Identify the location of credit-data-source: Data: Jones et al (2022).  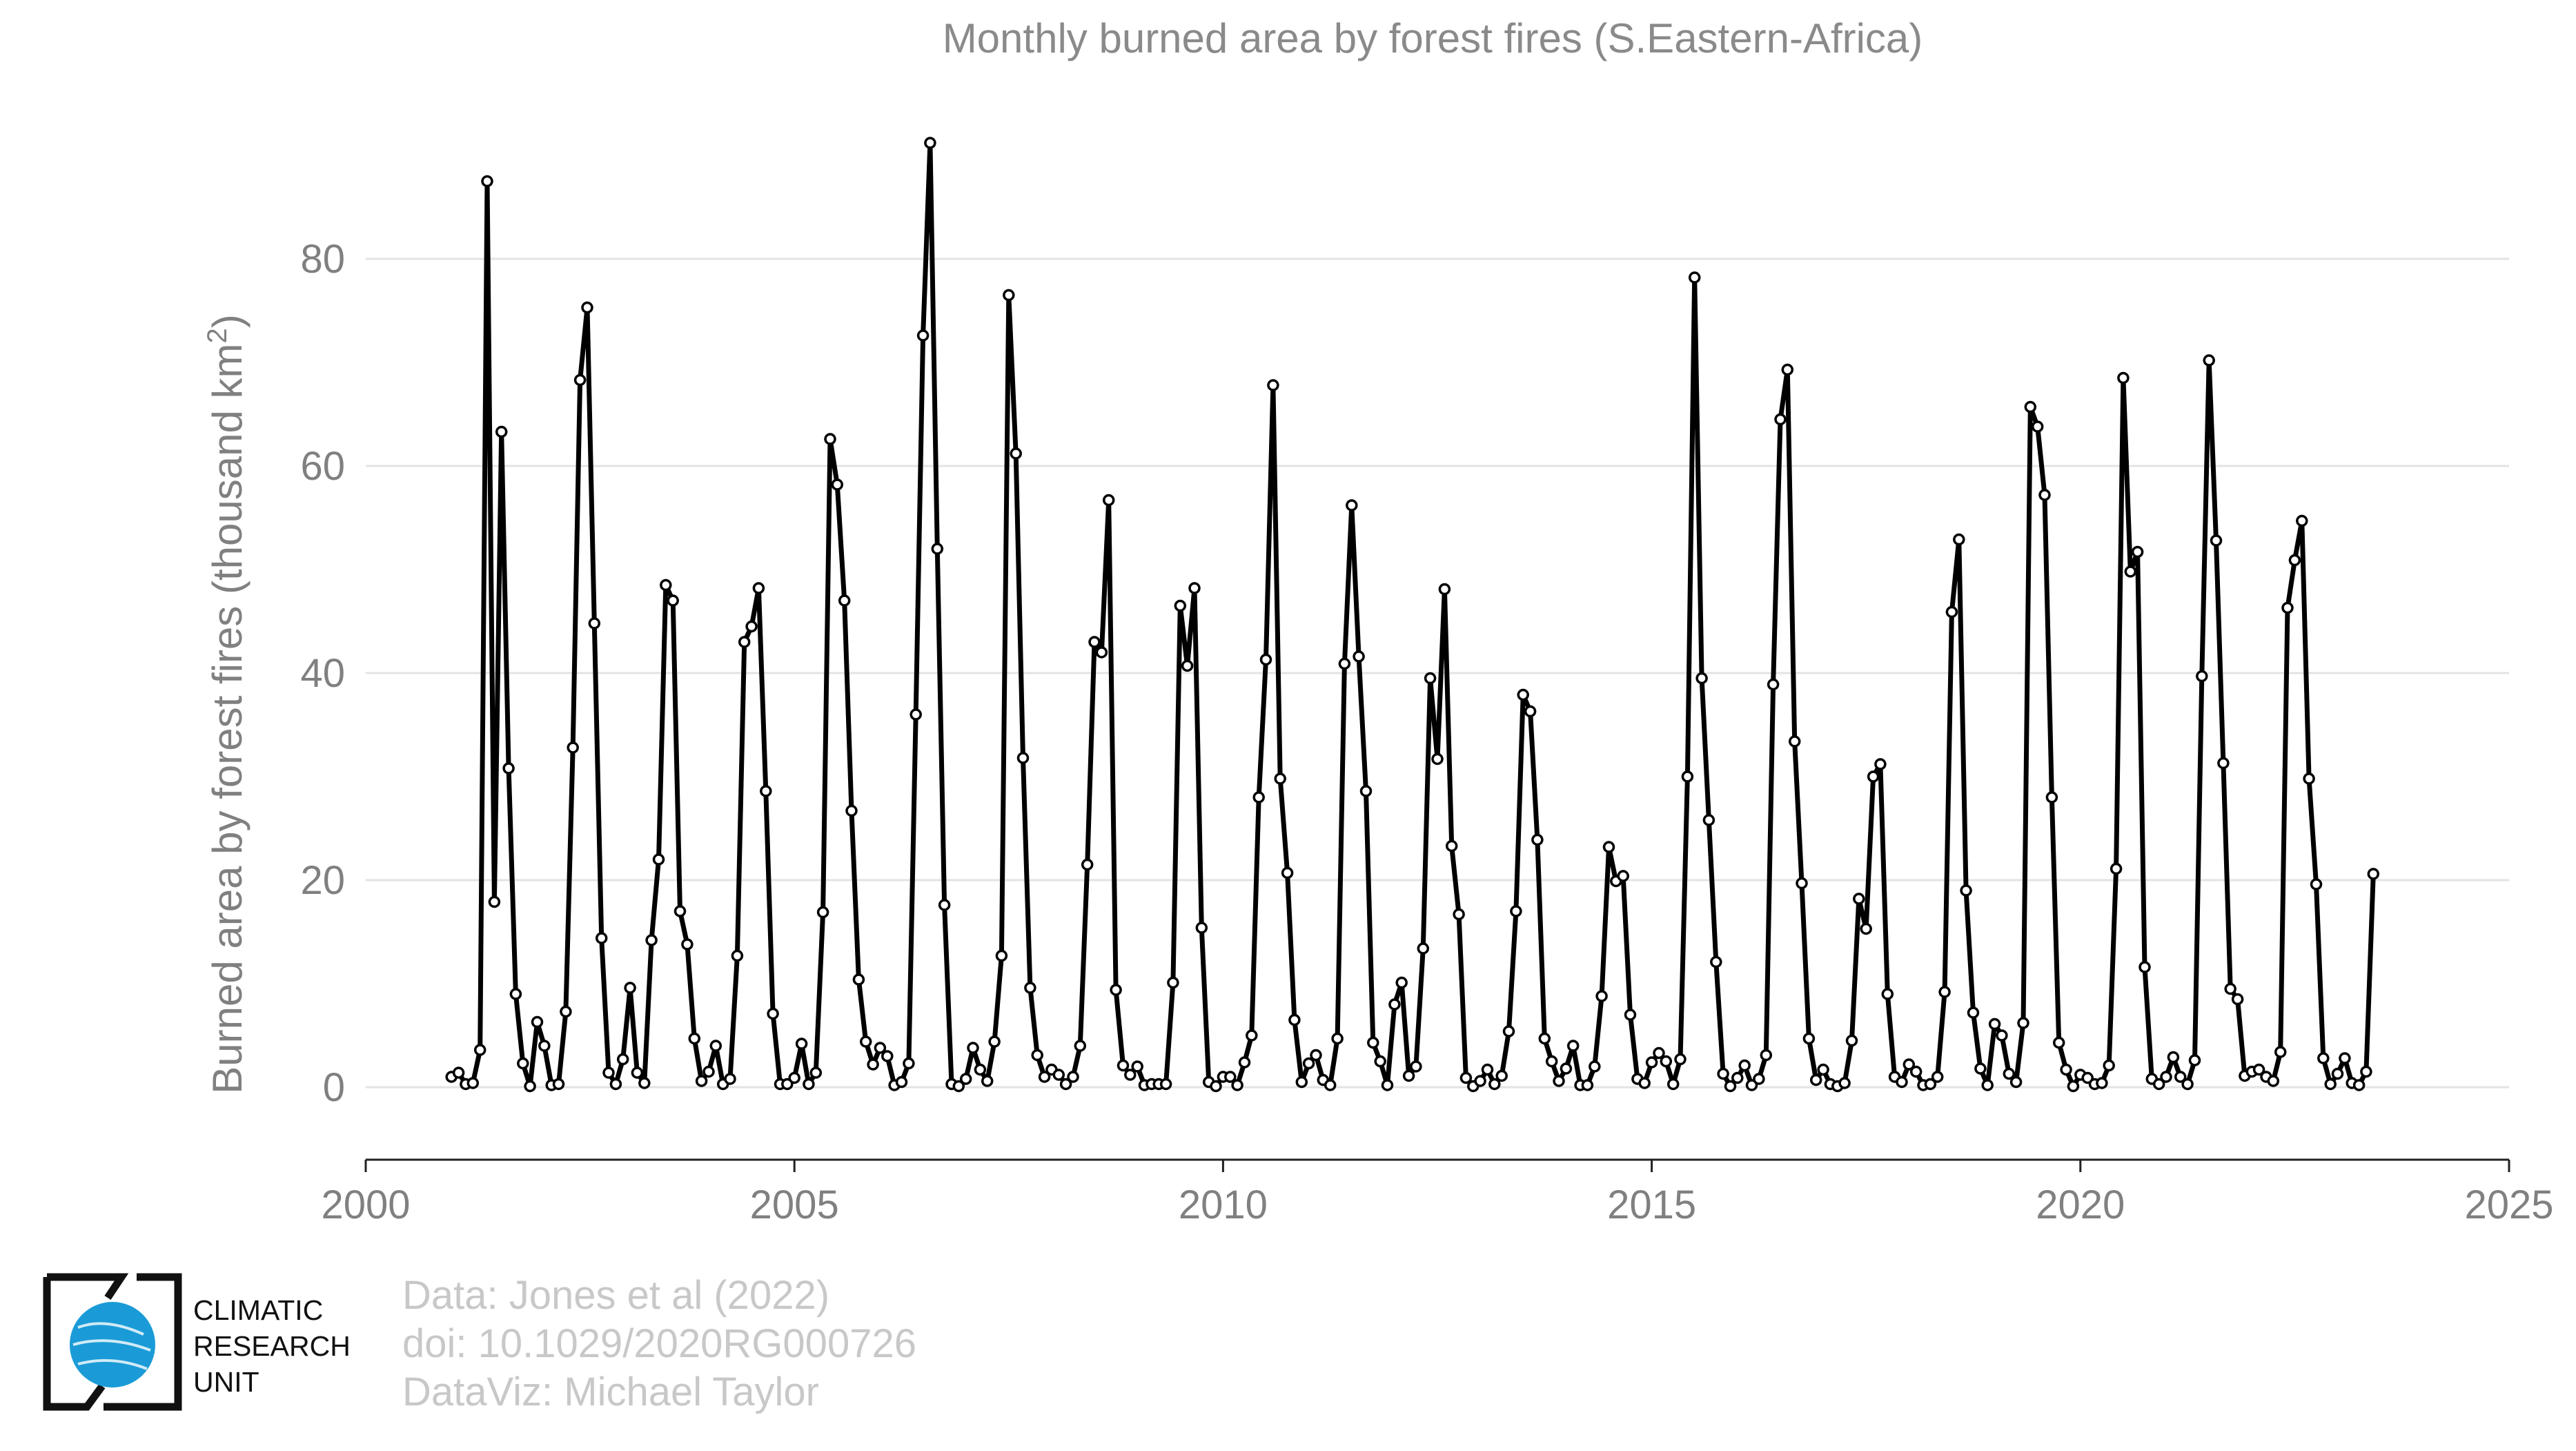
(616, 1296).